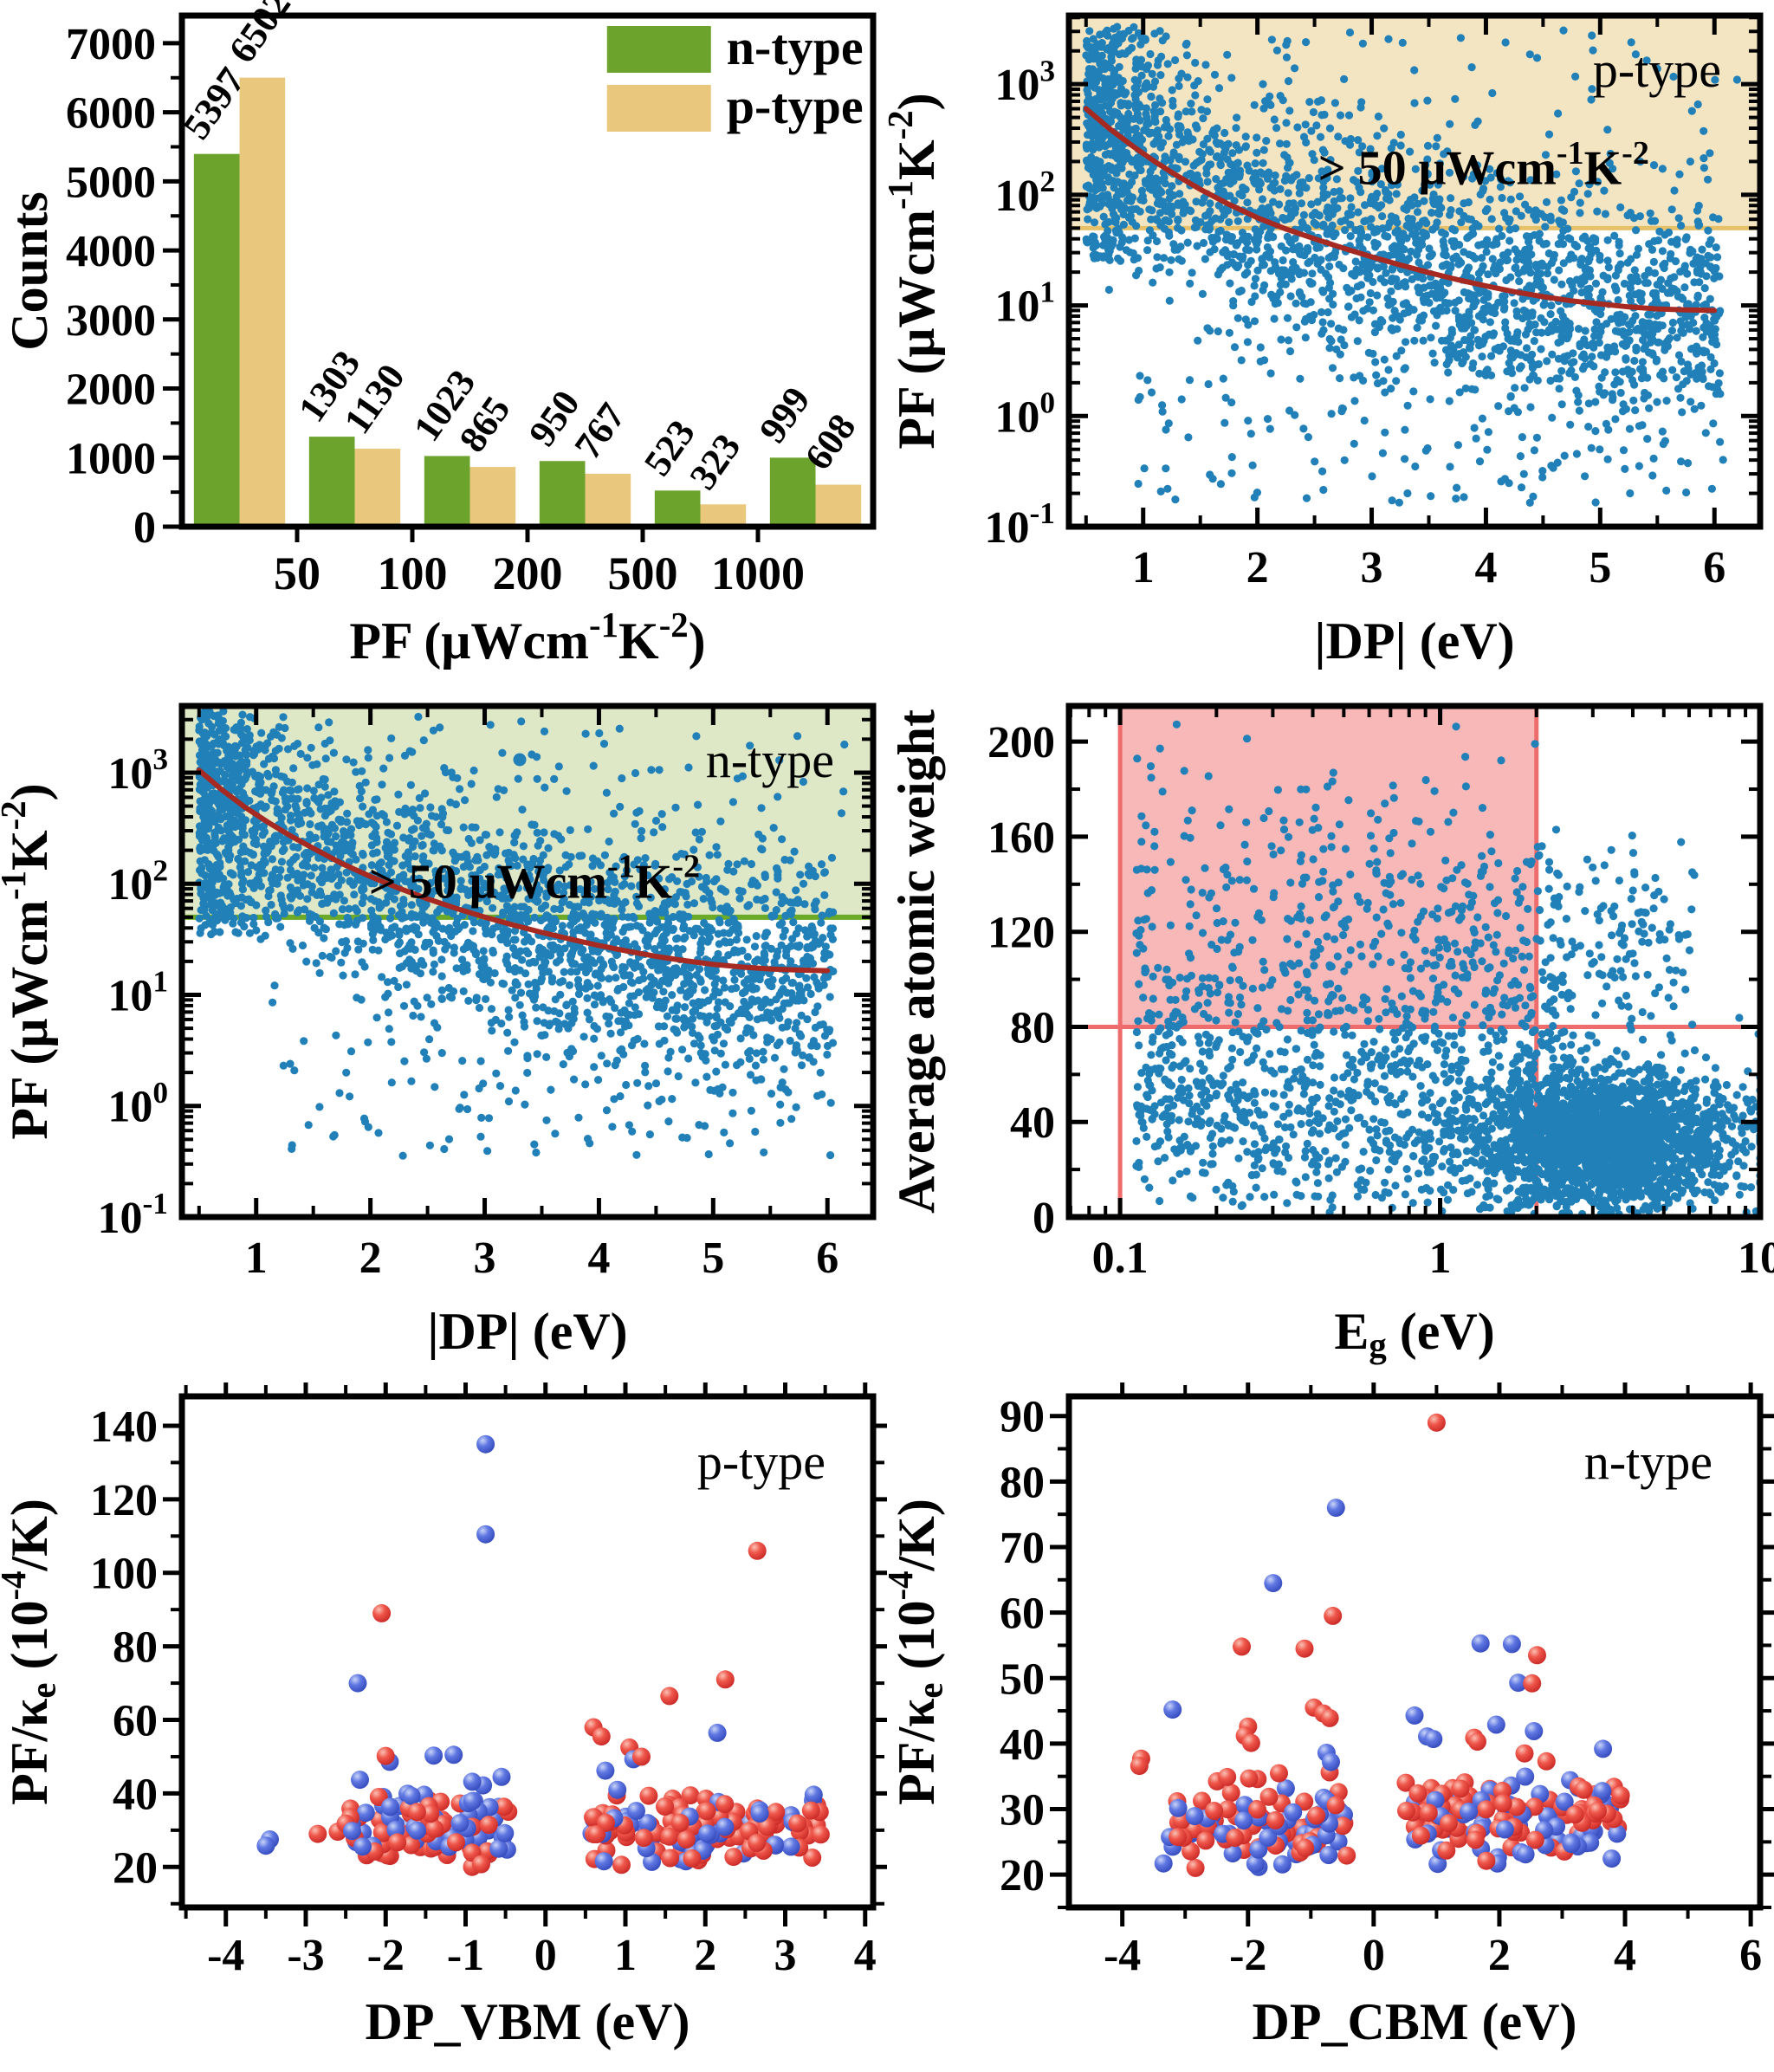 This screenshot has width=1774, height=2072. Describe the element at coordinates (1414, 641) in the screenshot. I see `svg-text: |DP| (eV)` at that location.